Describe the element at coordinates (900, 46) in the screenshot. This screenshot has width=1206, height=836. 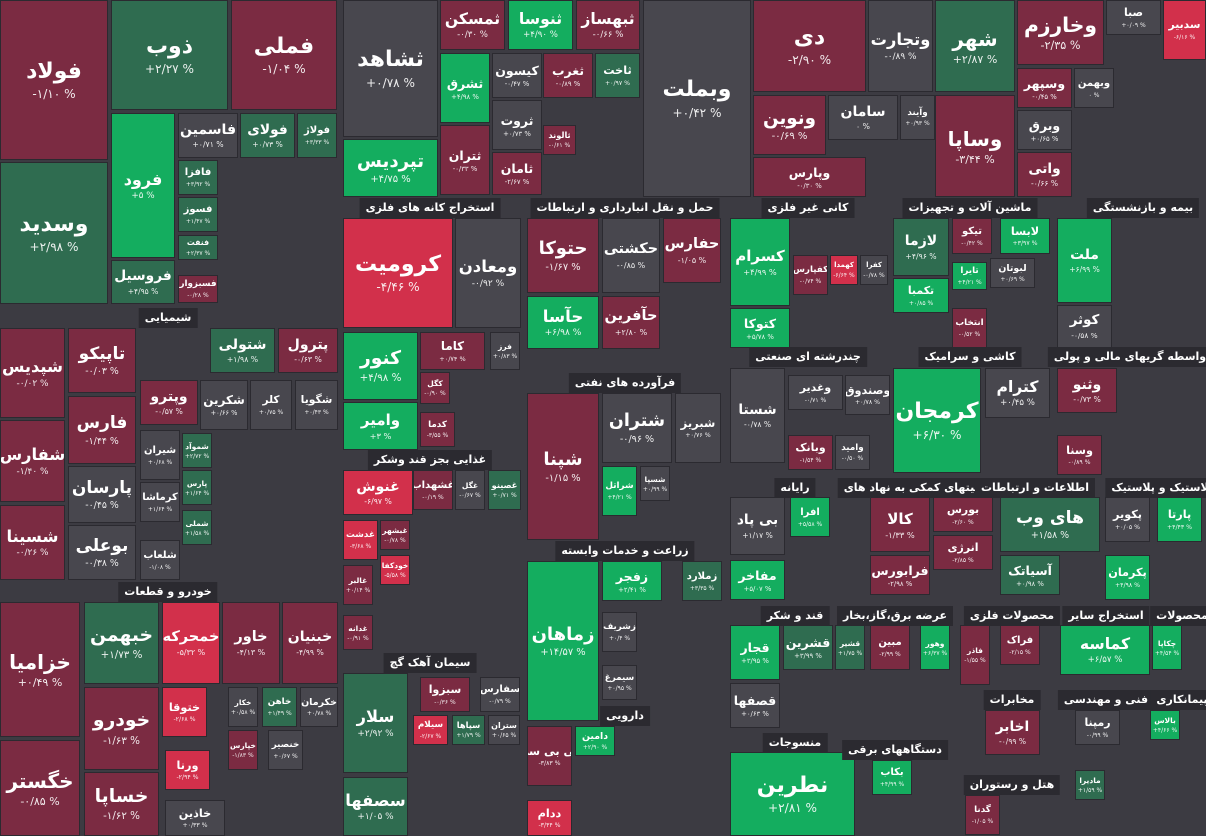
I see `stock-tile: وتجارت -۰/۸۹ %` at that location.